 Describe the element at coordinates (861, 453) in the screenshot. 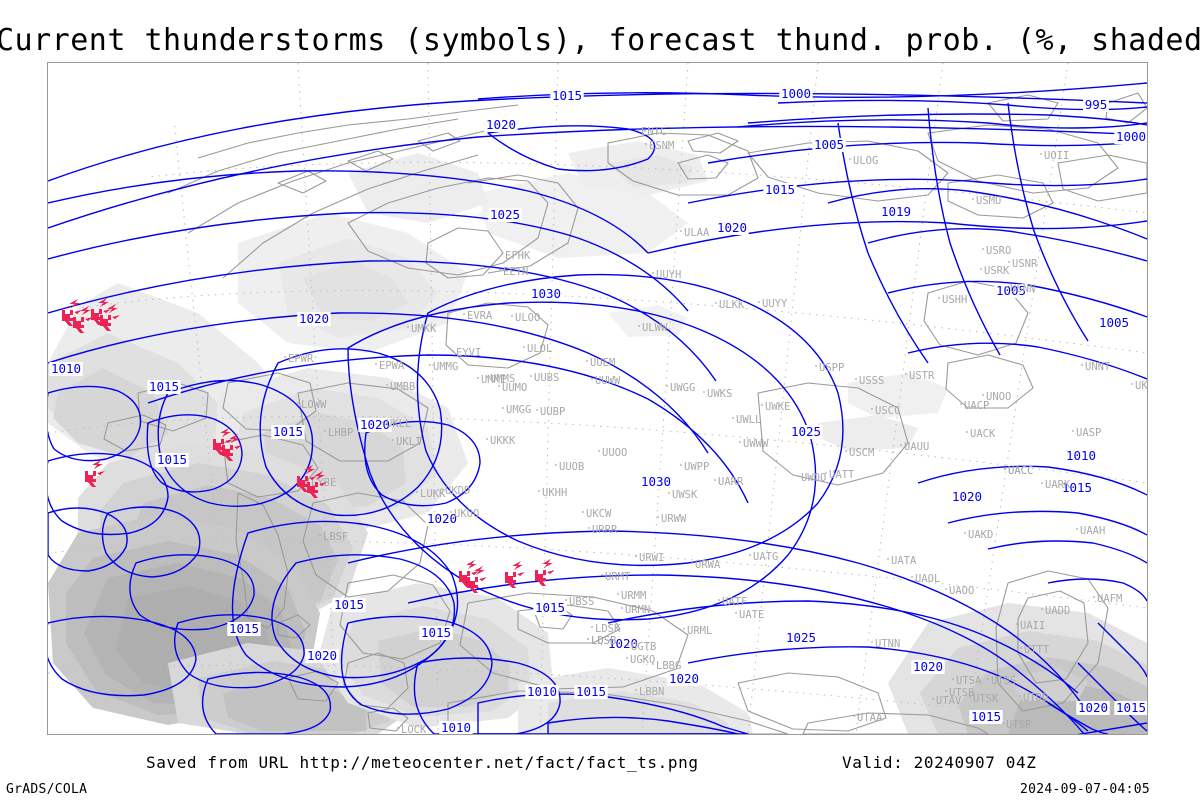

I see `station-label: USCM` at that location.